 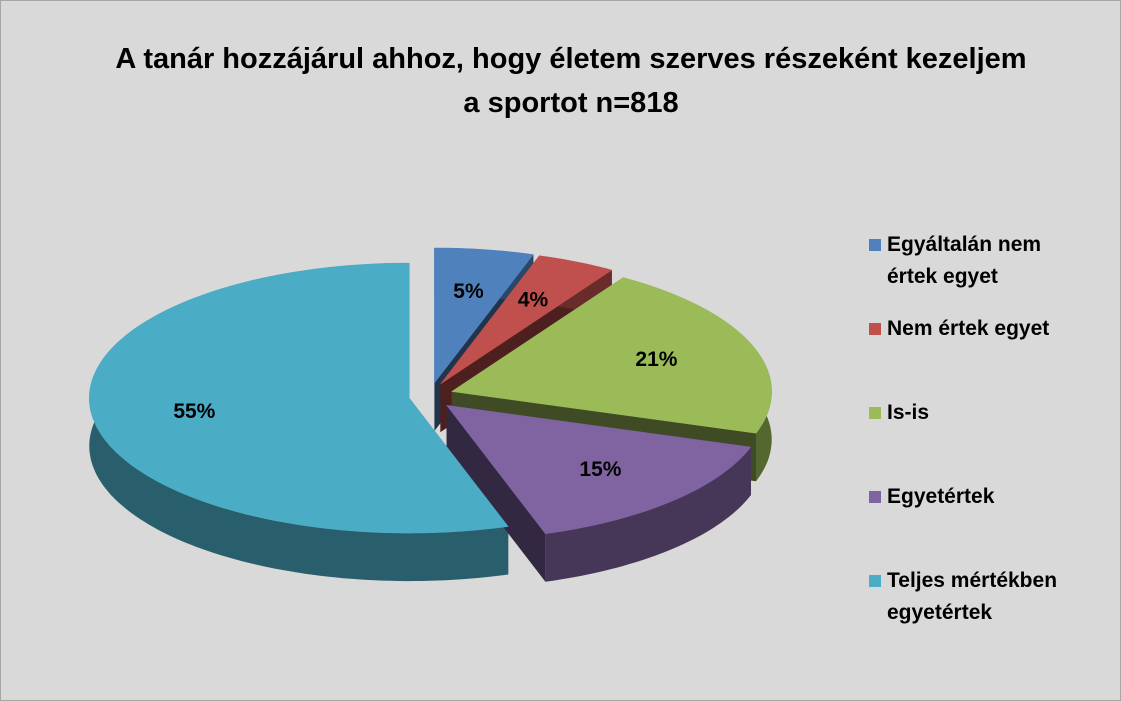 What do you see at coordinates (989, 355) in the screenshot?
I see `legend-item: Nem értek egyet` at bounding box center [989, 355].